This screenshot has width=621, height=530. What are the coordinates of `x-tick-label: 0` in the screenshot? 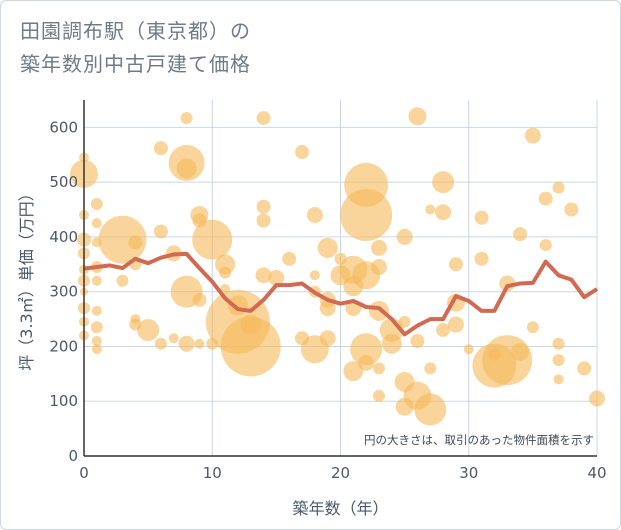 It's located at (84, 473).